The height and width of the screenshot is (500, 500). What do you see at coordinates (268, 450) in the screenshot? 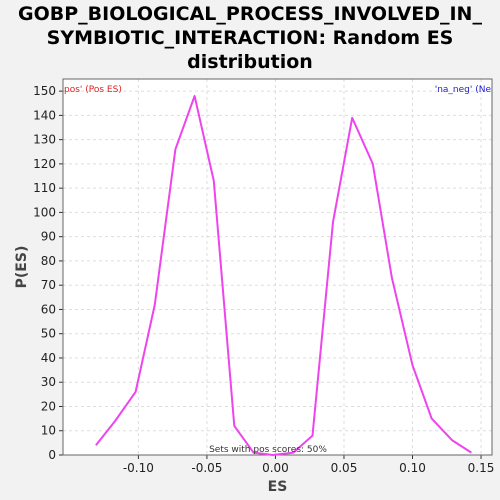
I see `sets-with-pos-scores-note: Sets with pos scores: 50%` at bounding box center [268, 450].